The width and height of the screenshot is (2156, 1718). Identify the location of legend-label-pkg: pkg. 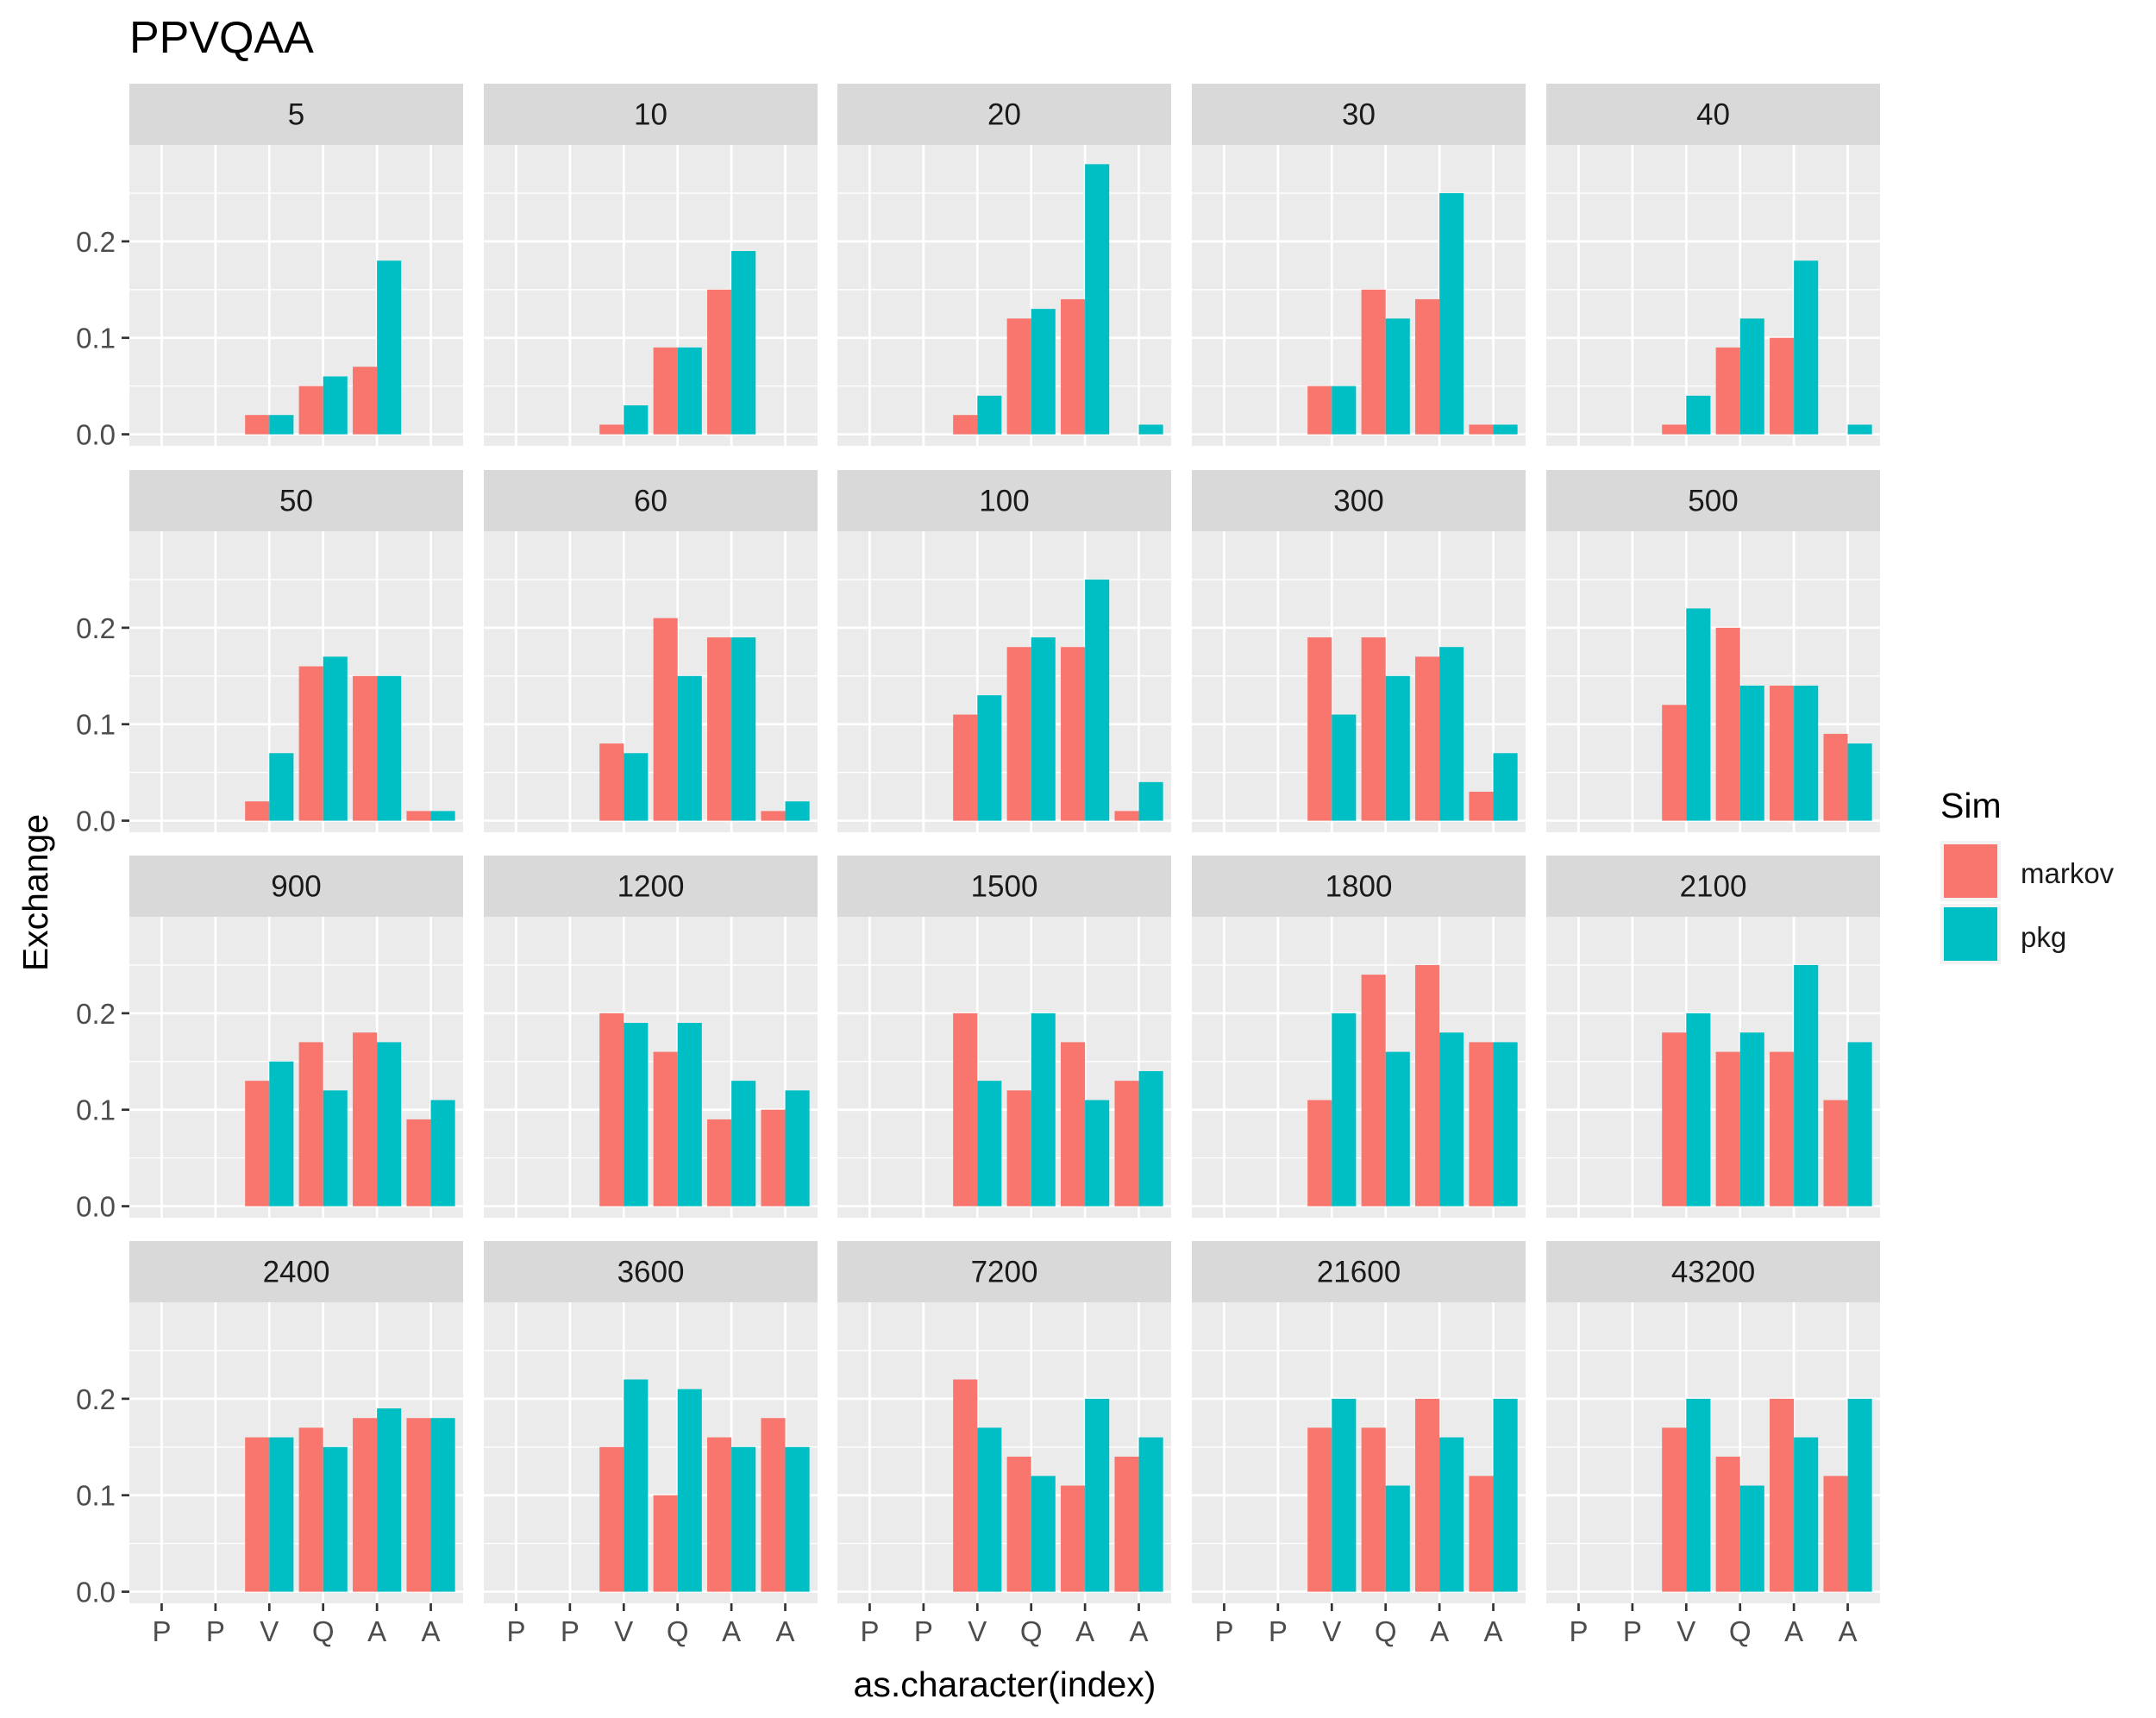
(2043, 937).